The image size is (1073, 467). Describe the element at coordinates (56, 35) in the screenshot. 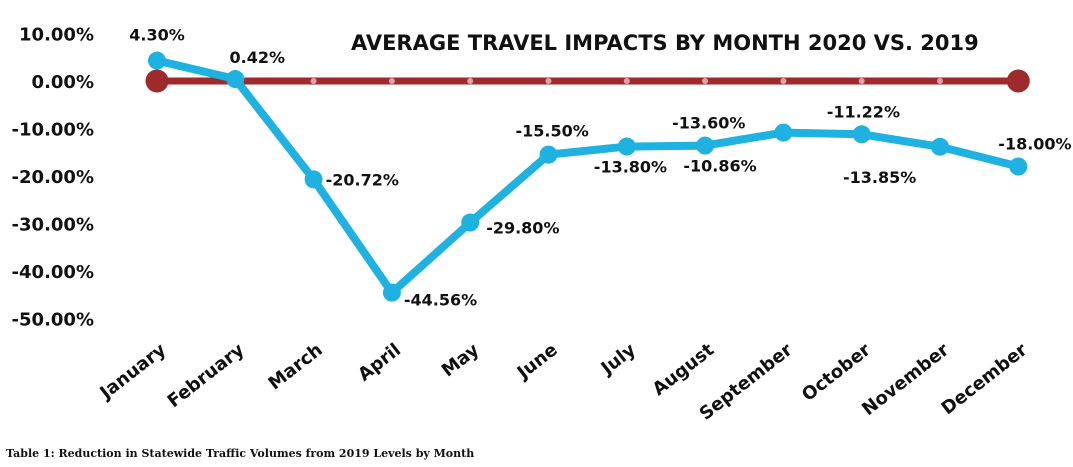

I see `y-tick-label: 10.00%` at that location.